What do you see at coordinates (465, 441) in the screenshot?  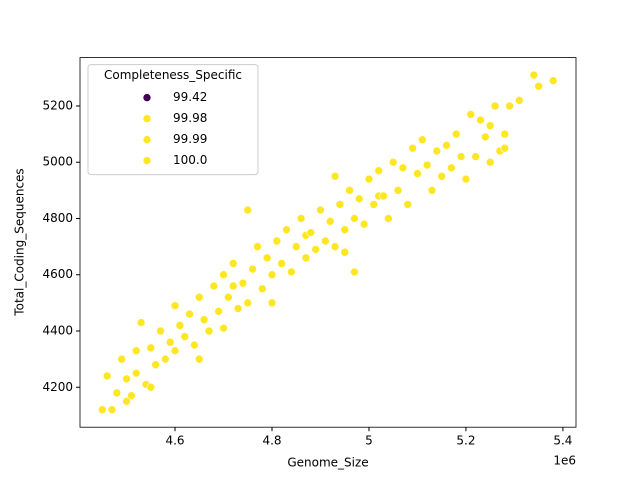 I see `x-tick-label: 5.2` at bounding box center [465, 441].